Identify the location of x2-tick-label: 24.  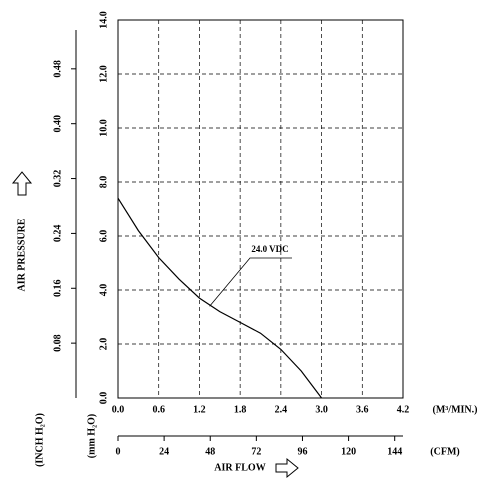
(164, 451).